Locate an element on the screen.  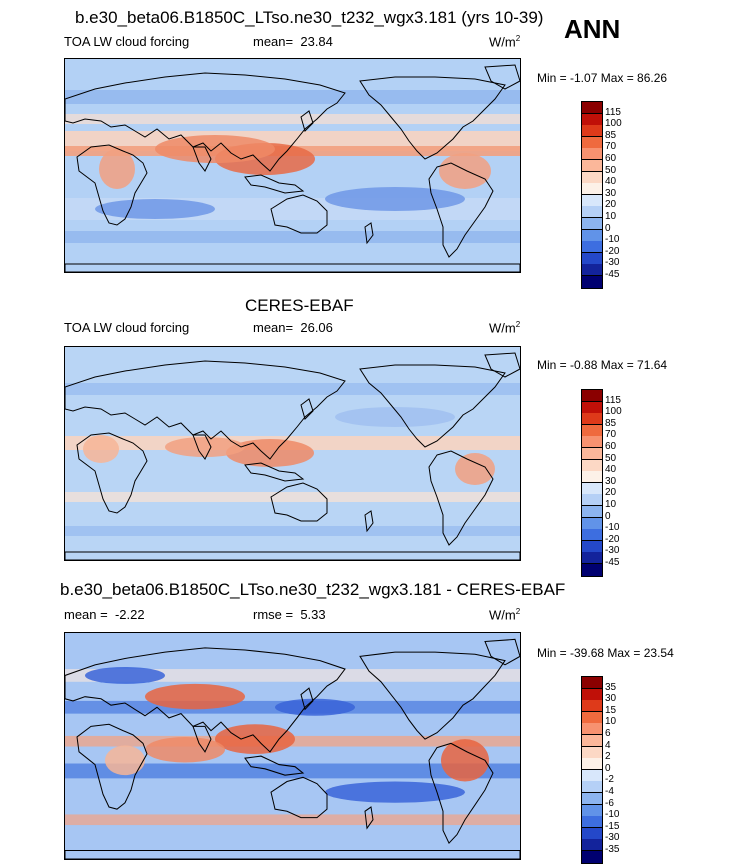
colorbar-tick-label: 20 is located at coordinates (611, 493).